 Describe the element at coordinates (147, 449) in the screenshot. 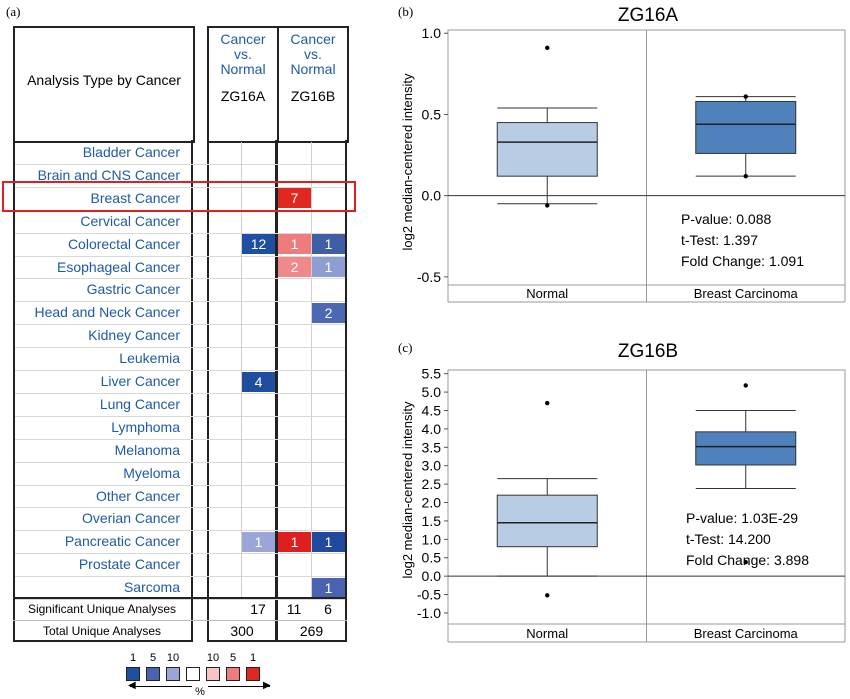

I see `cancer-type-label: Melanoma` at that location.